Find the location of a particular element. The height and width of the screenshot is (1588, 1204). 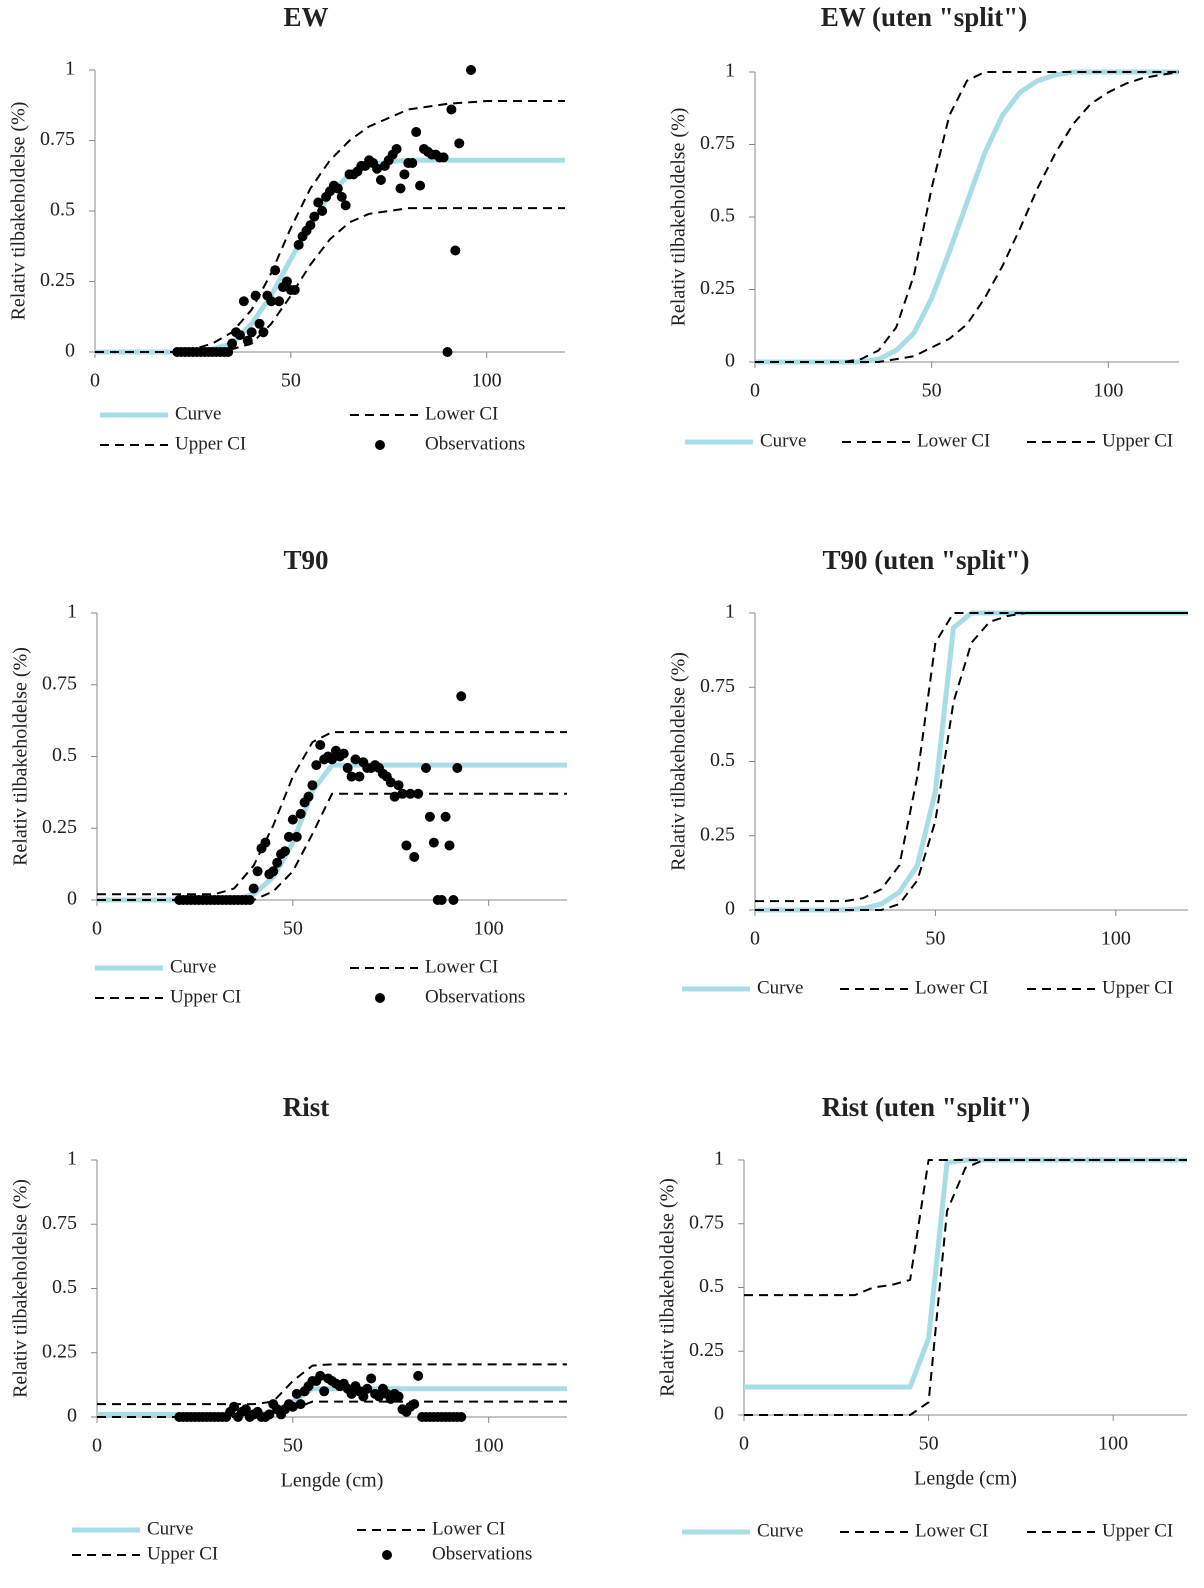

chart-title: Rist (uten "split") is located at coordinates (926, 1107).